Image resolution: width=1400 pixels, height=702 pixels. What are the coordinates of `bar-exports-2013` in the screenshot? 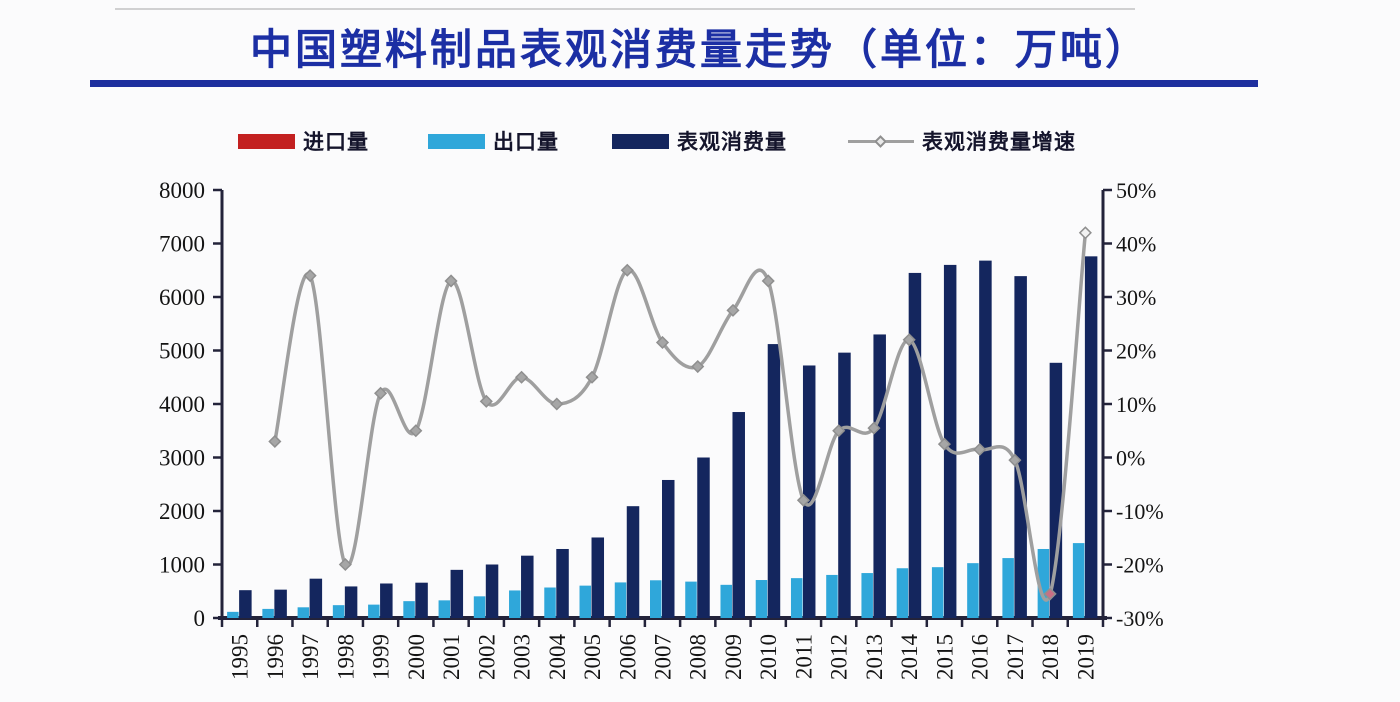 It's located at (867, 595).